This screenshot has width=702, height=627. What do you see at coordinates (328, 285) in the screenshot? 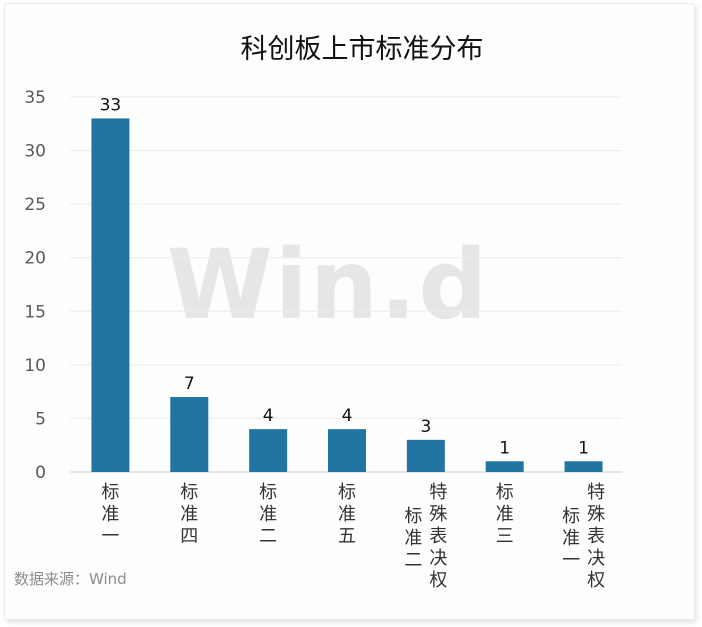
I see `watermark: Win.d` at bounding box center [328, 285].